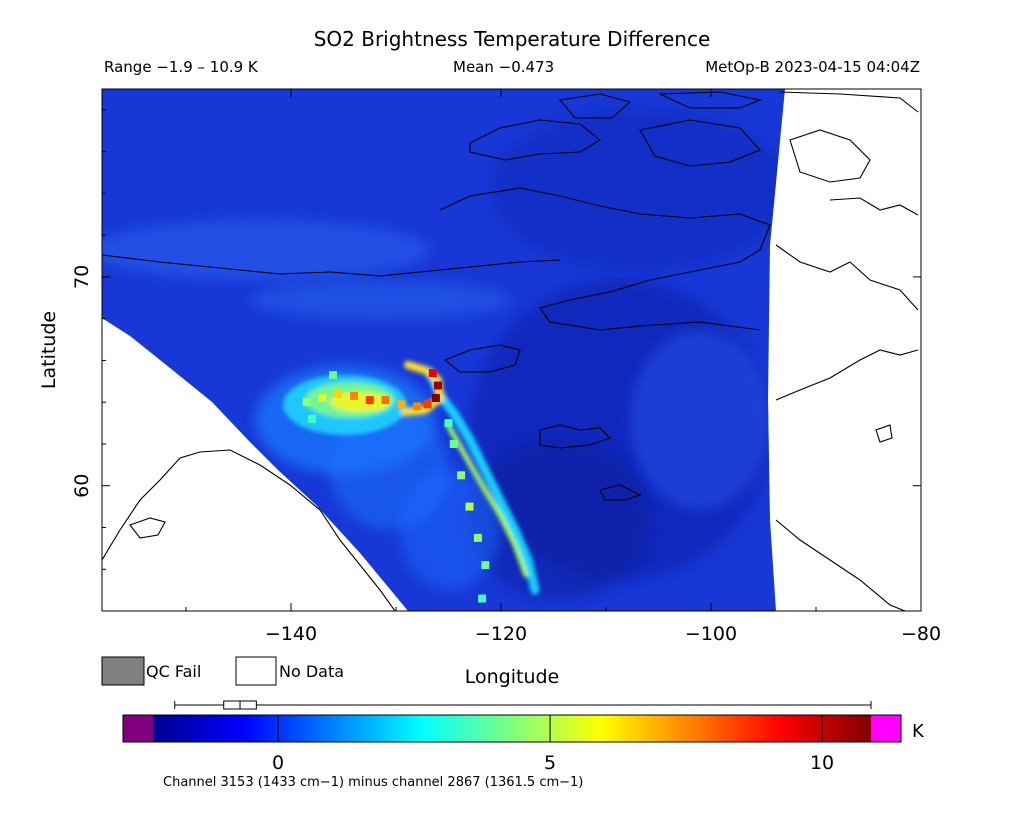 The width and height of the screenshot is (1024, 813). What do you see at coordinates (311, 671) in the screenshot?
I see `legend-no-data-label: No Data` at bounding box center [311, 671].